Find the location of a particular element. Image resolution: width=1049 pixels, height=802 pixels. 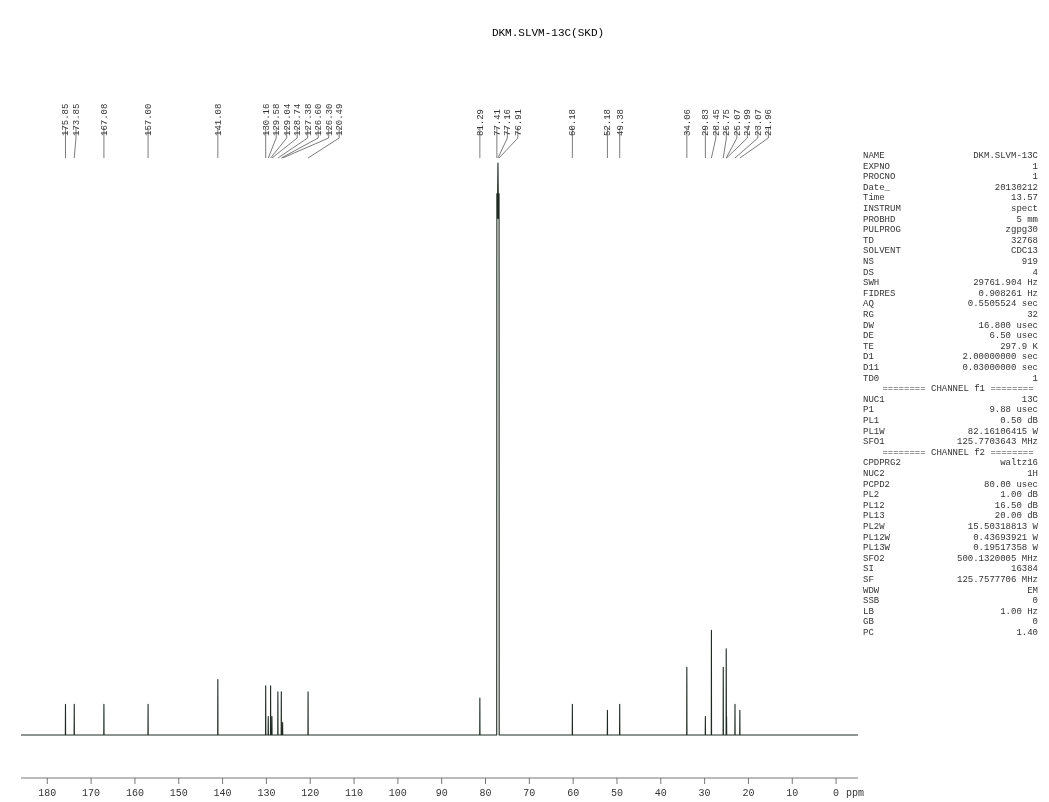

x-tick-label: 110 is located at coordinates (354, 793).